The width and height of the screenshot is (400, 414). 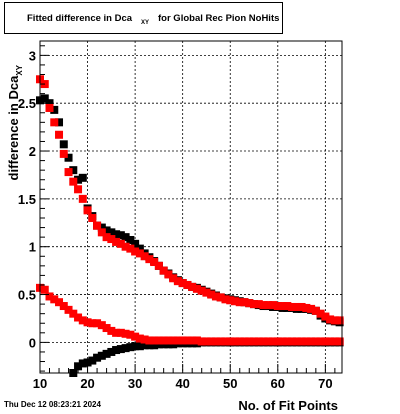 I want to click on x-tick-label: 20, so click(x=87, y=383).